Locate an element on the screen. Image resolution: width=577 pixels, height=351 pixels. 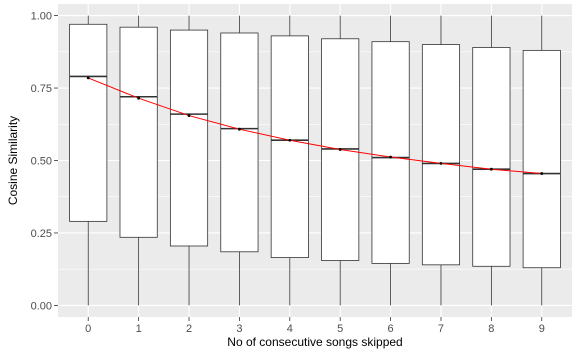
y-tick-label: 0.00 is located at coordinates (41, 306).